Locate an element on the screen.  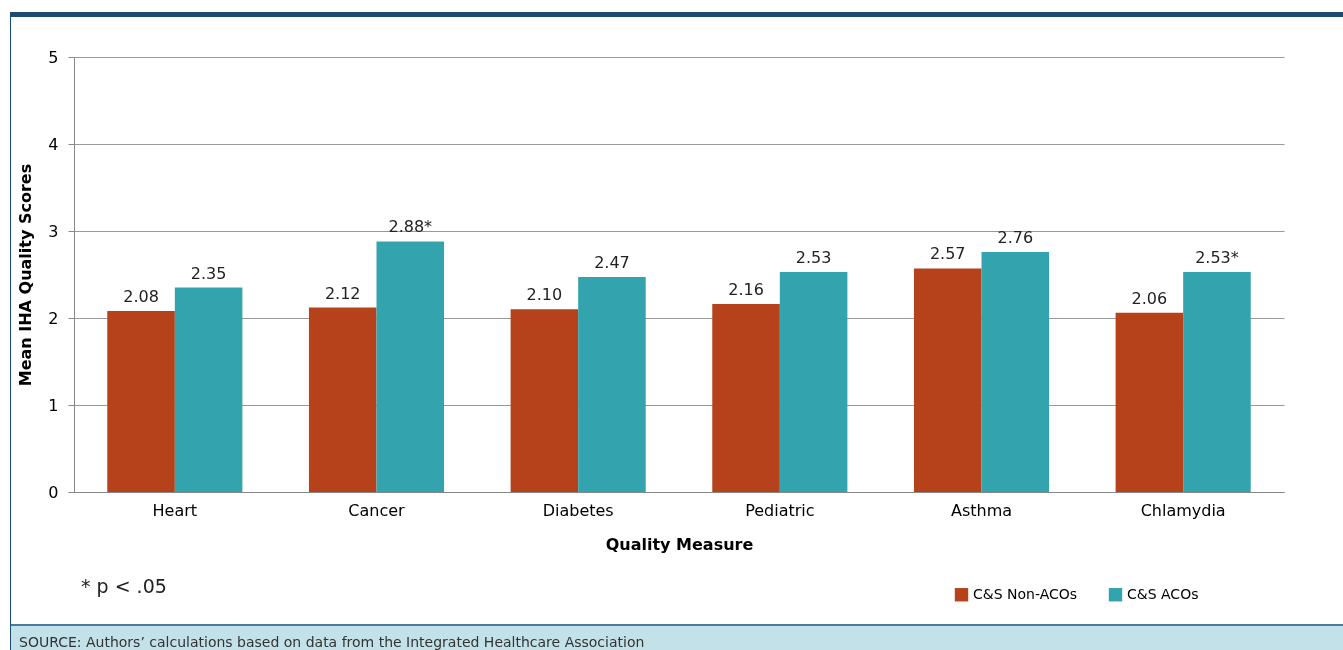
data-label: 2.08 is located at coordinates (141, 297).